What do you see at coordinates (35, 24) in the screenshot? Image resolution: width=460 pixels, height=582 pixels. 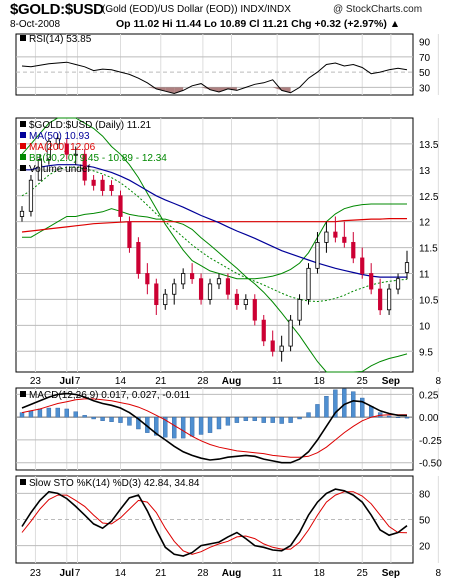 I see `date-label: 8-Oct-2008` at bounding box center [35, 24].